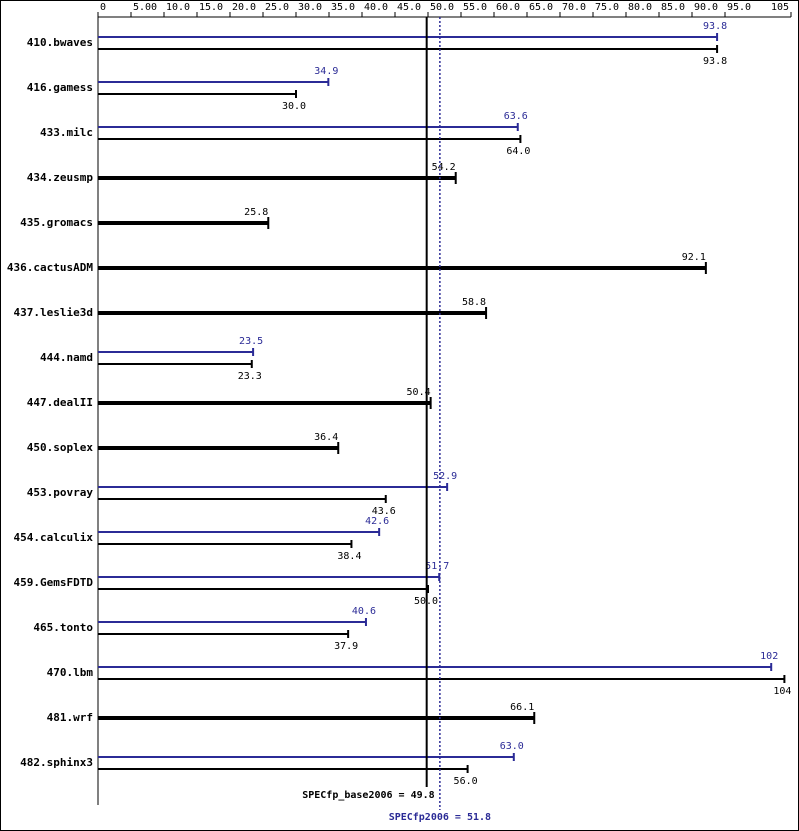  I want to click on x-tick-label: 80.0, so click(640, 7).